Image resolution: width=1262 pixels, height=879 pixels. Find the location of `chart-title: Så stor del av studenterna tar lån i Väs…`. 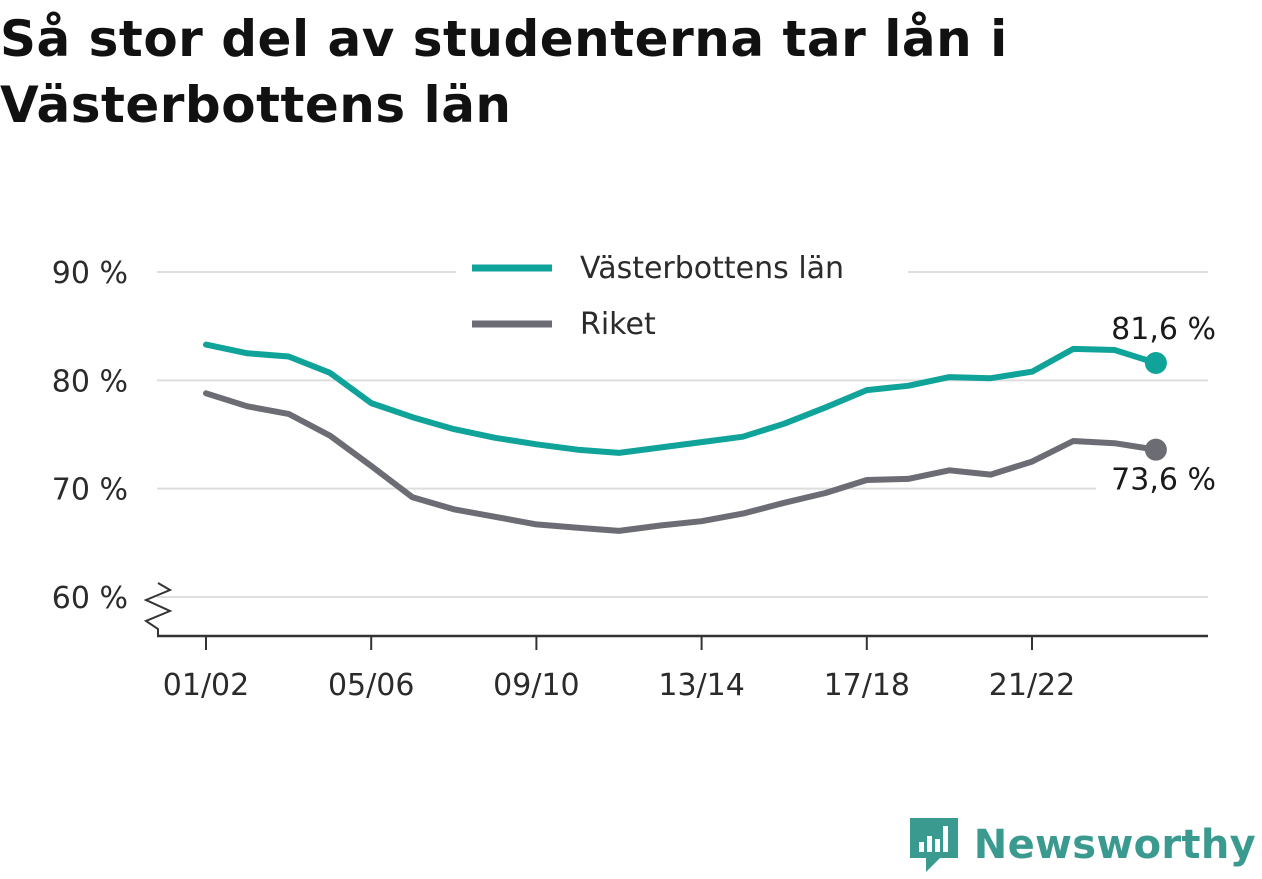

chart-title: Så stor del av studenterna tar lån i Väs… is located at coordinates (504, 72).